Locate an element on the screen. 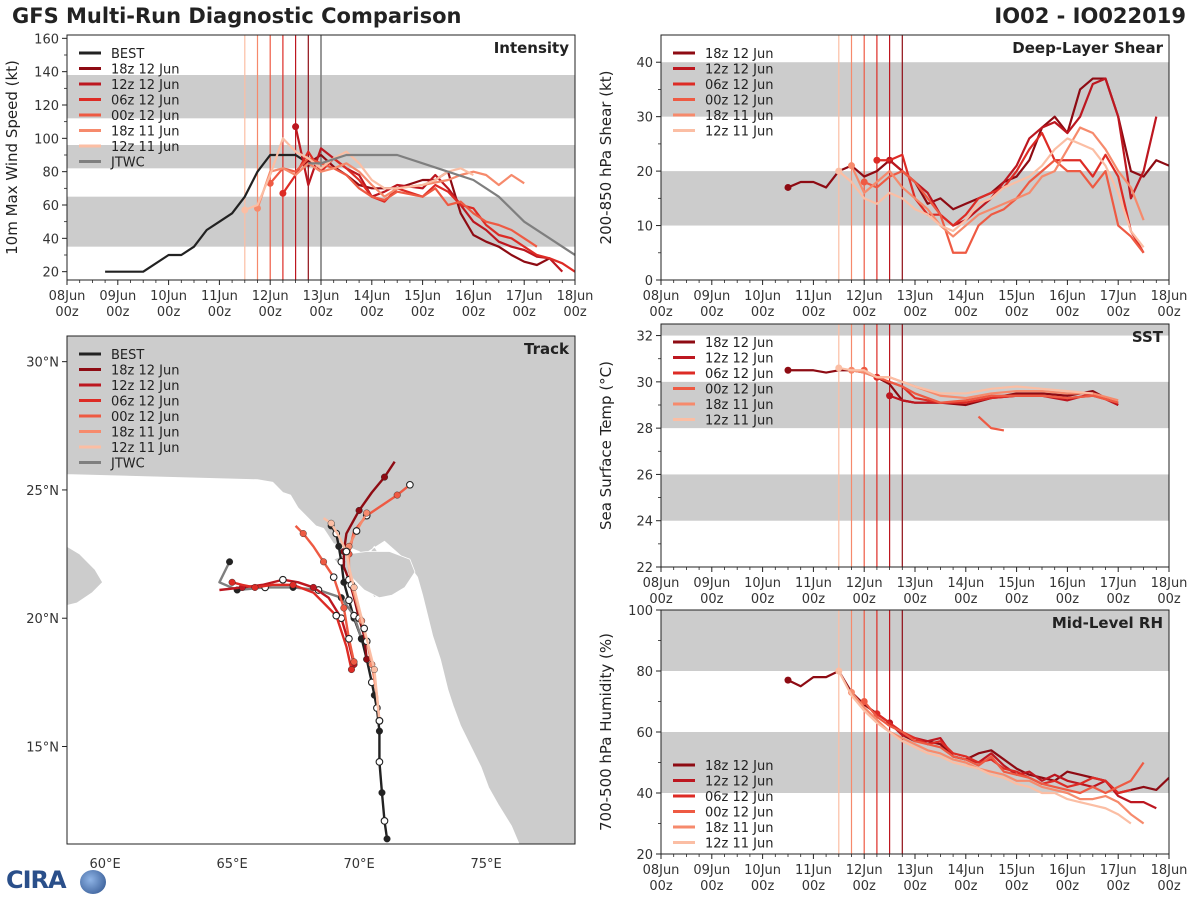 The image size is (1200, 900). cira-logo-text: CIRA is located at coordinates (36, 880).